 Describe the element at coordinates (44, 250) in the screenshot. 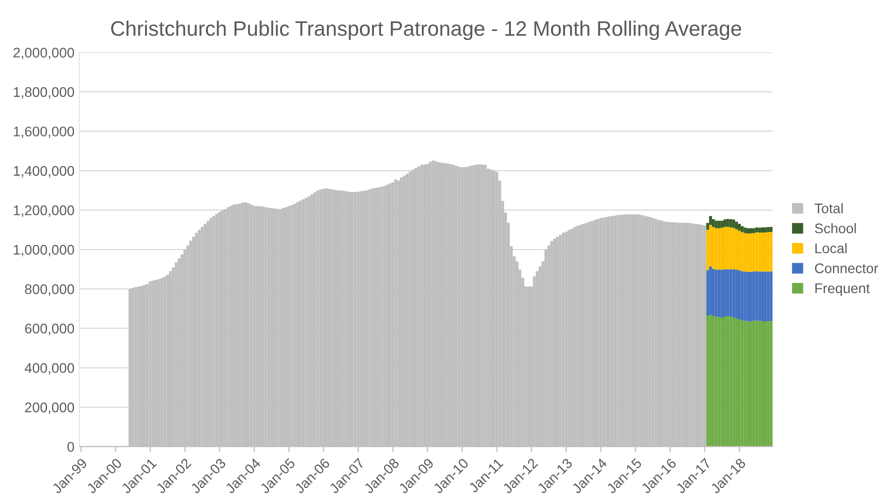

I see `y-tick-label: 1,000,000` at that location.